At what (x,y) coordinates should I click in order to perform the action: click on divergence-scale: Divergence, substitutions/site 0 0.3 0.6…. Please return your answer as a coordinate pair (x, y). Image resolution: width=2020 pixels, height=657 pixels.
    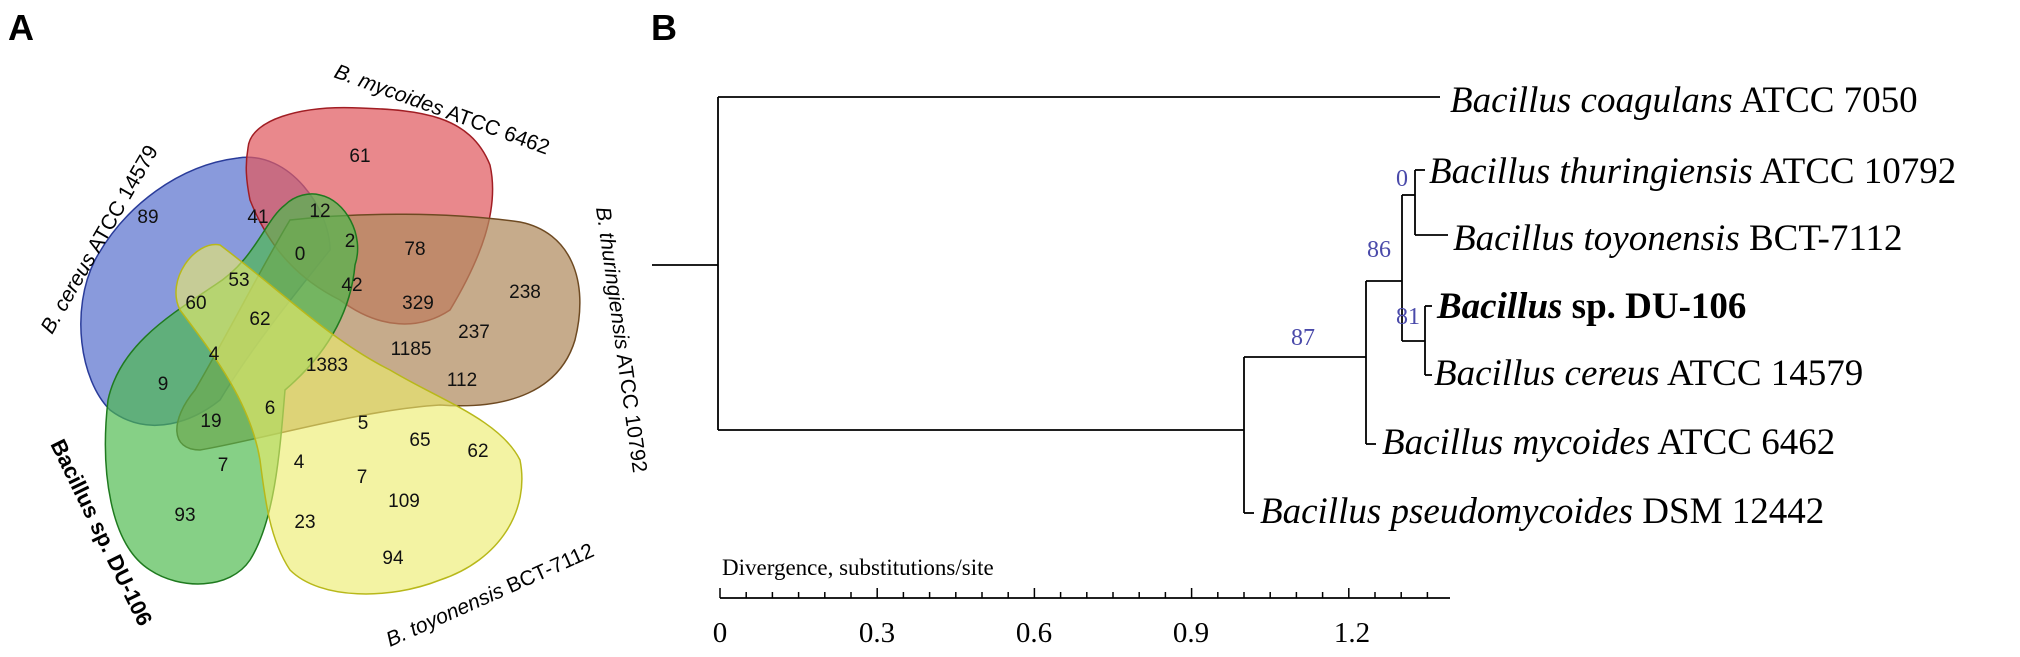
    Looking at the image, I should click on (1081, 602).